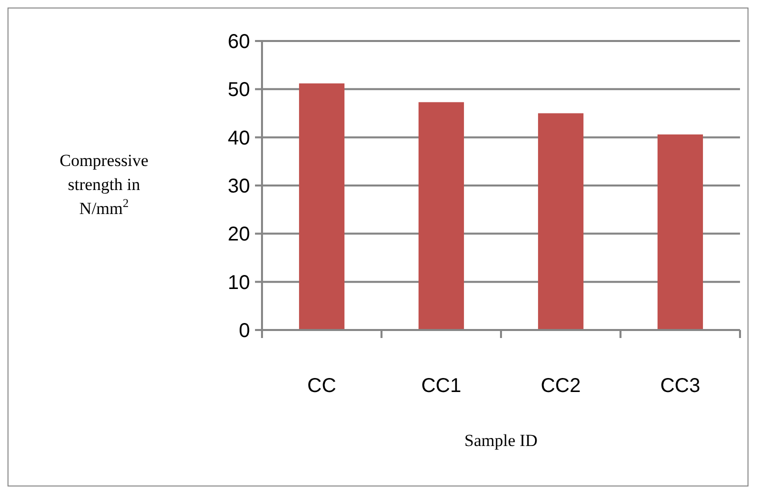  Describe the element at coordinates (104, 184) in the screenshot. I see `y-axis-title: Compressive strength in N/mm$^{2}$` at that location.